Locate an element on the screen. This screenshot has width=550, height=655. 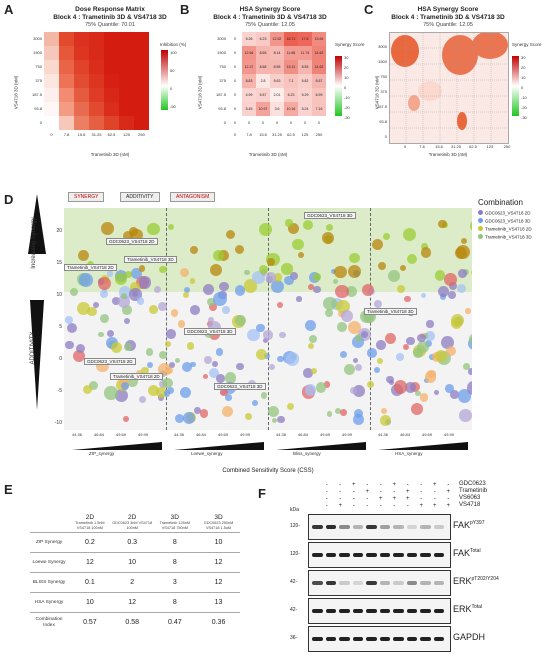
combination-legend-title: Combination is located at coordinates (500, 202).